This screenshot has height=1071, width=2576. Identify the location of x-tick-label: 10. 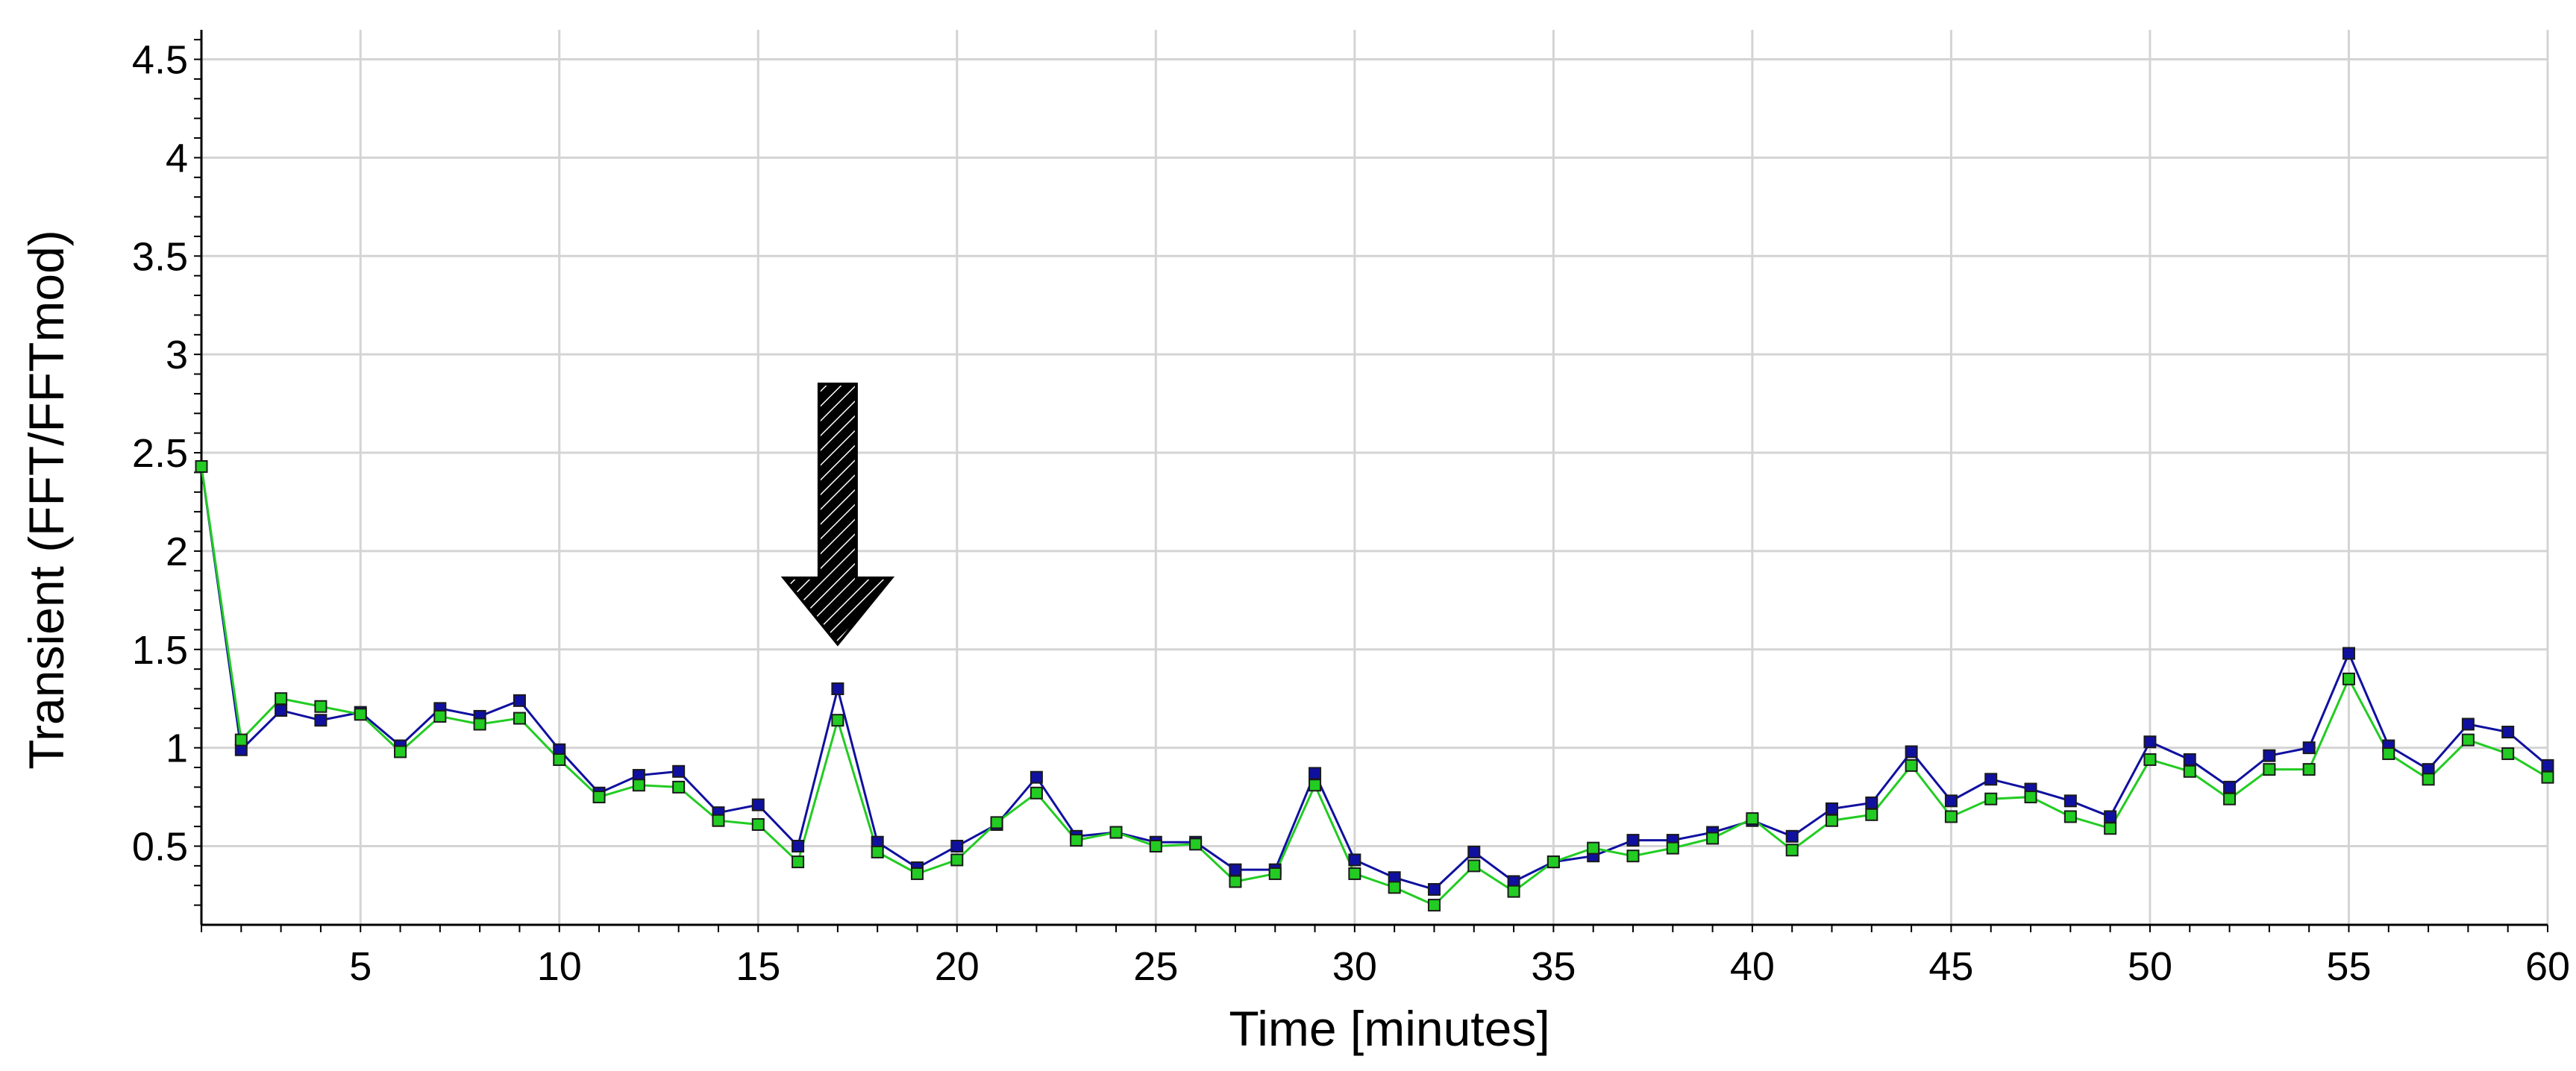
(559, 966).